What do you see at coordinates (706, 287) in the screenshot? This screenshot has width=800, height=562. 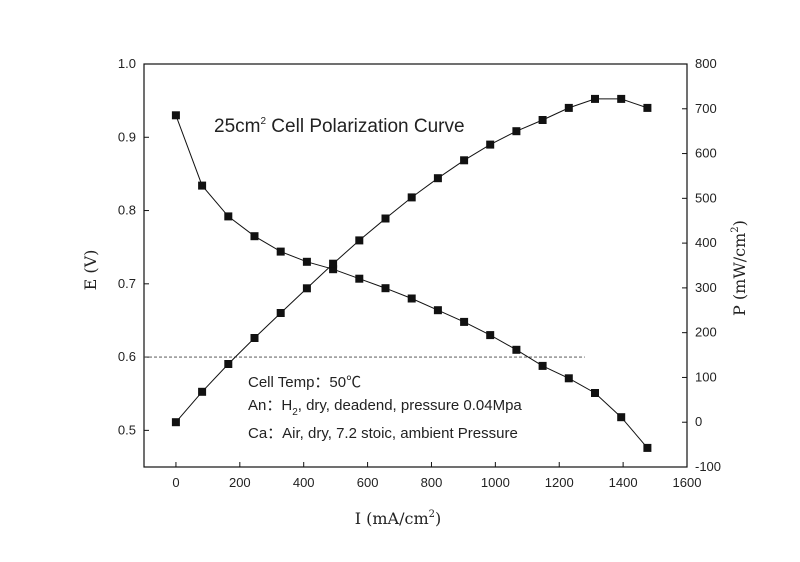 I see `right-y-tick-label: 300` at bounding box center [706, 287].